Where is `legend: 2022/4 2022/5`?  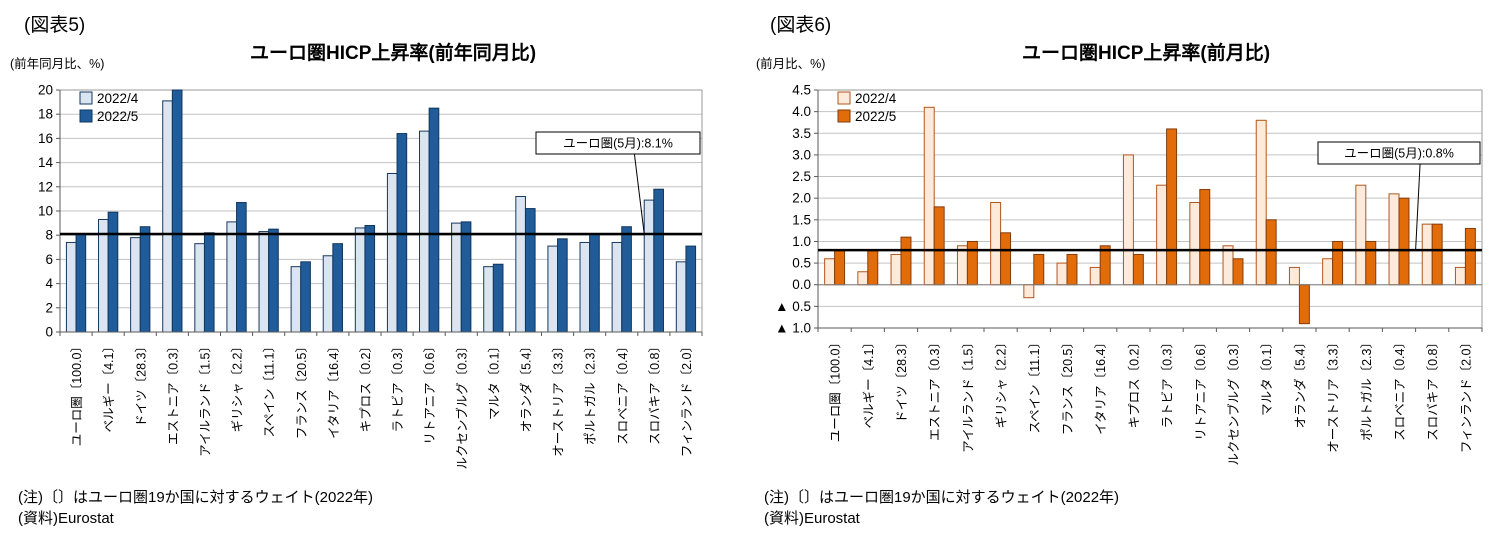 legend: 2022/4 2022/5 is located at coordinates (109, 107).